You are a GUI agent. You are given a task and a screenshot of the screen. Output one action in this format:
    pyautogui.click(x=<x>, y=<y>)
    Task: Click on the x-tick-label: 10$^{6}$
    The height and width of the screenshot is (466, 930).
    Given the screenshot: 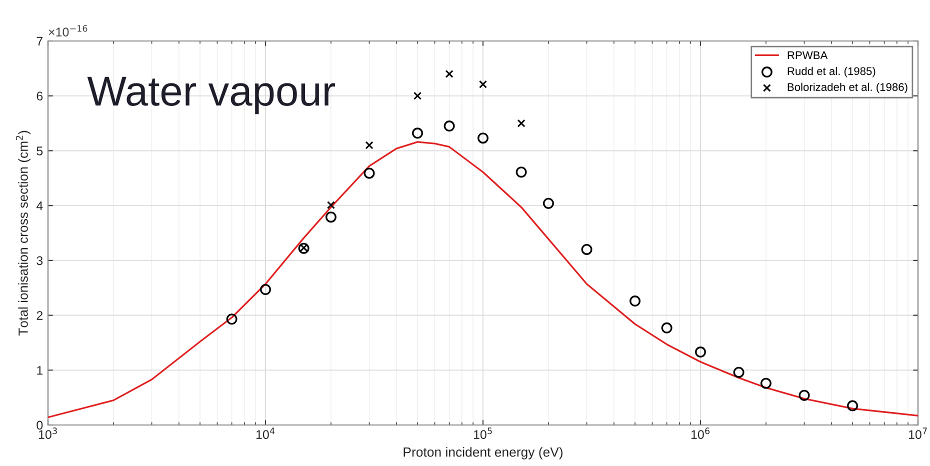 What is the action you would take?
    pyautogui.click(x=700, y=433)
    